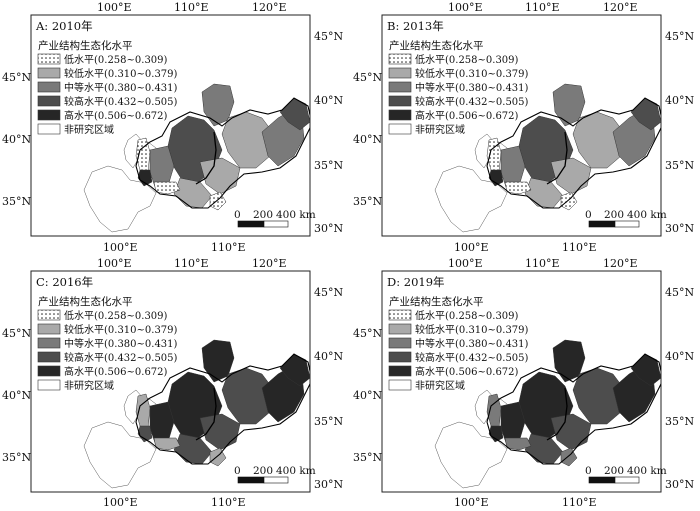 This screenshot has height=511, width=700. Describe the element at coordinates (16, 395) in the screenshot. I see `lat-left-c-1: 40°N` at that location.